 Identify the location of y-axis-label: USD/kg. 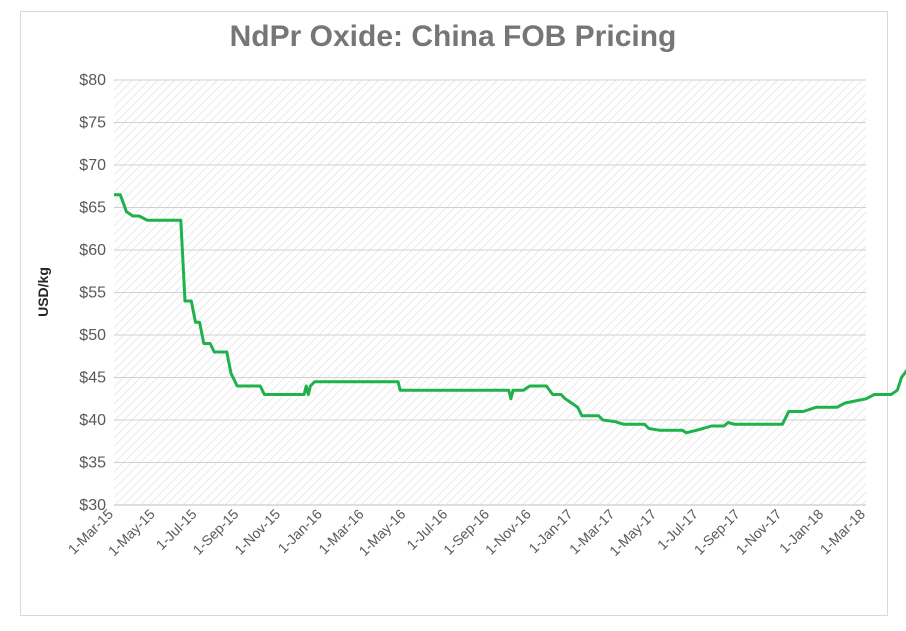
(43, 292).